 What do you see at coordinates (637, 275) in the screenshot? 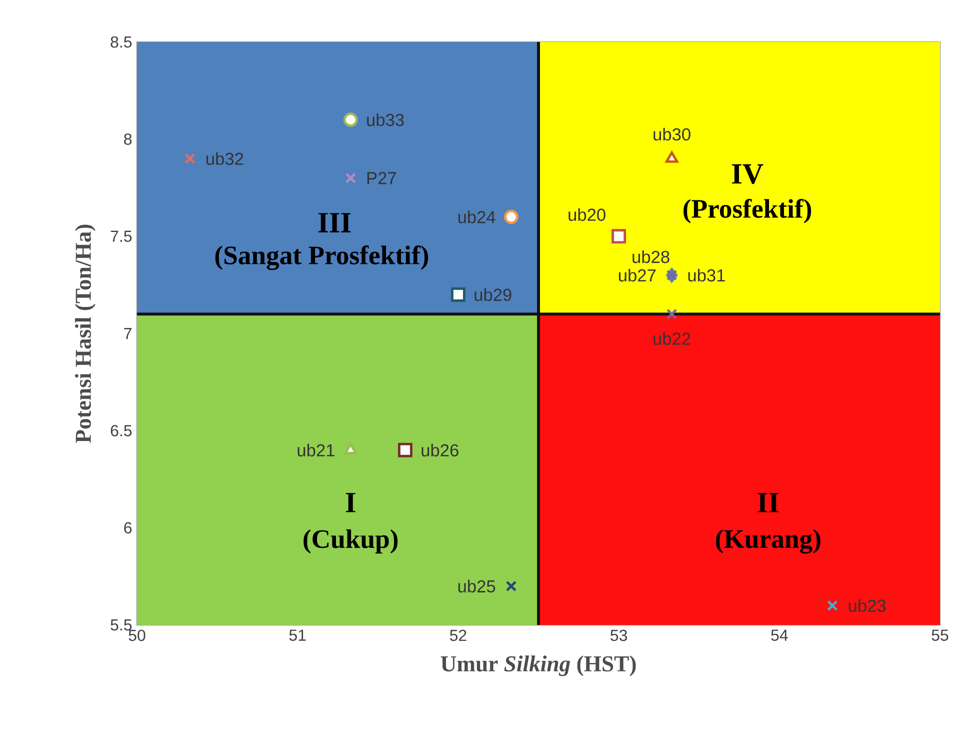
I see `series-label: ub27` at bounding box center [637, 275].